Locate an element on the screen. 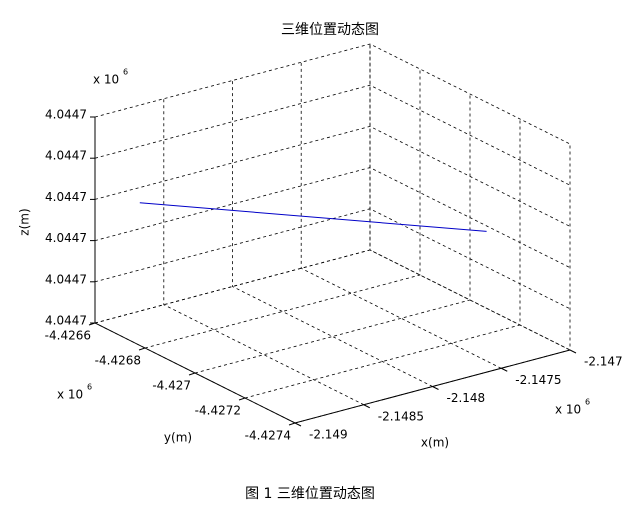 The height and width of the screenshot is (511, 635). caption: 图 1 三维位置动态图 is located at coordinates (310, 494).